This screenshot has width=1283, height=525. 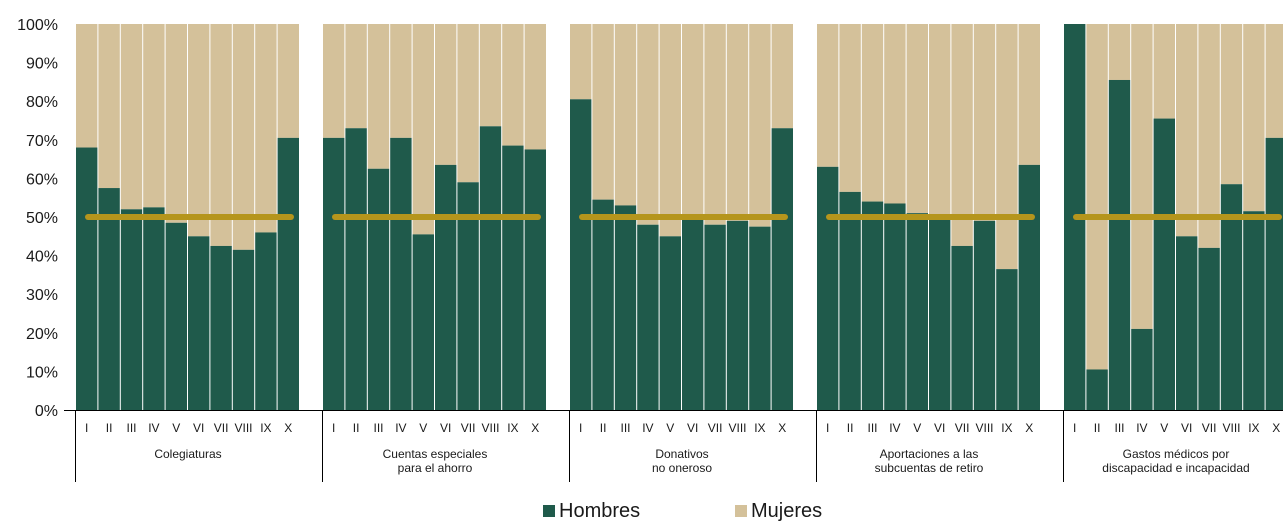 I want to click on x-category-label: III, so click(x=872, y=428).